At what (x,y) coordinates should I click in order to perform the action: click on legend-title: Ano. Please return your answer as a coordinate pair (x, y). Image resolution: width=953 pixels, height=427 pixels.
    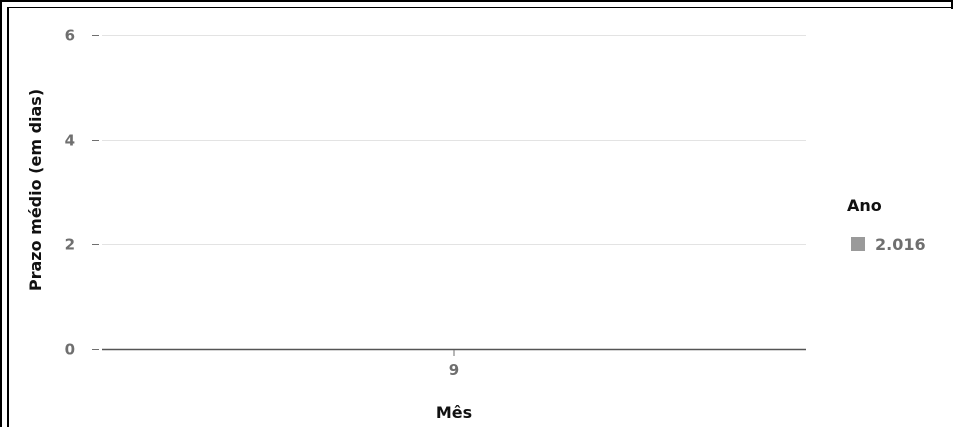
    Looking at the image, I should click on (864, 205).